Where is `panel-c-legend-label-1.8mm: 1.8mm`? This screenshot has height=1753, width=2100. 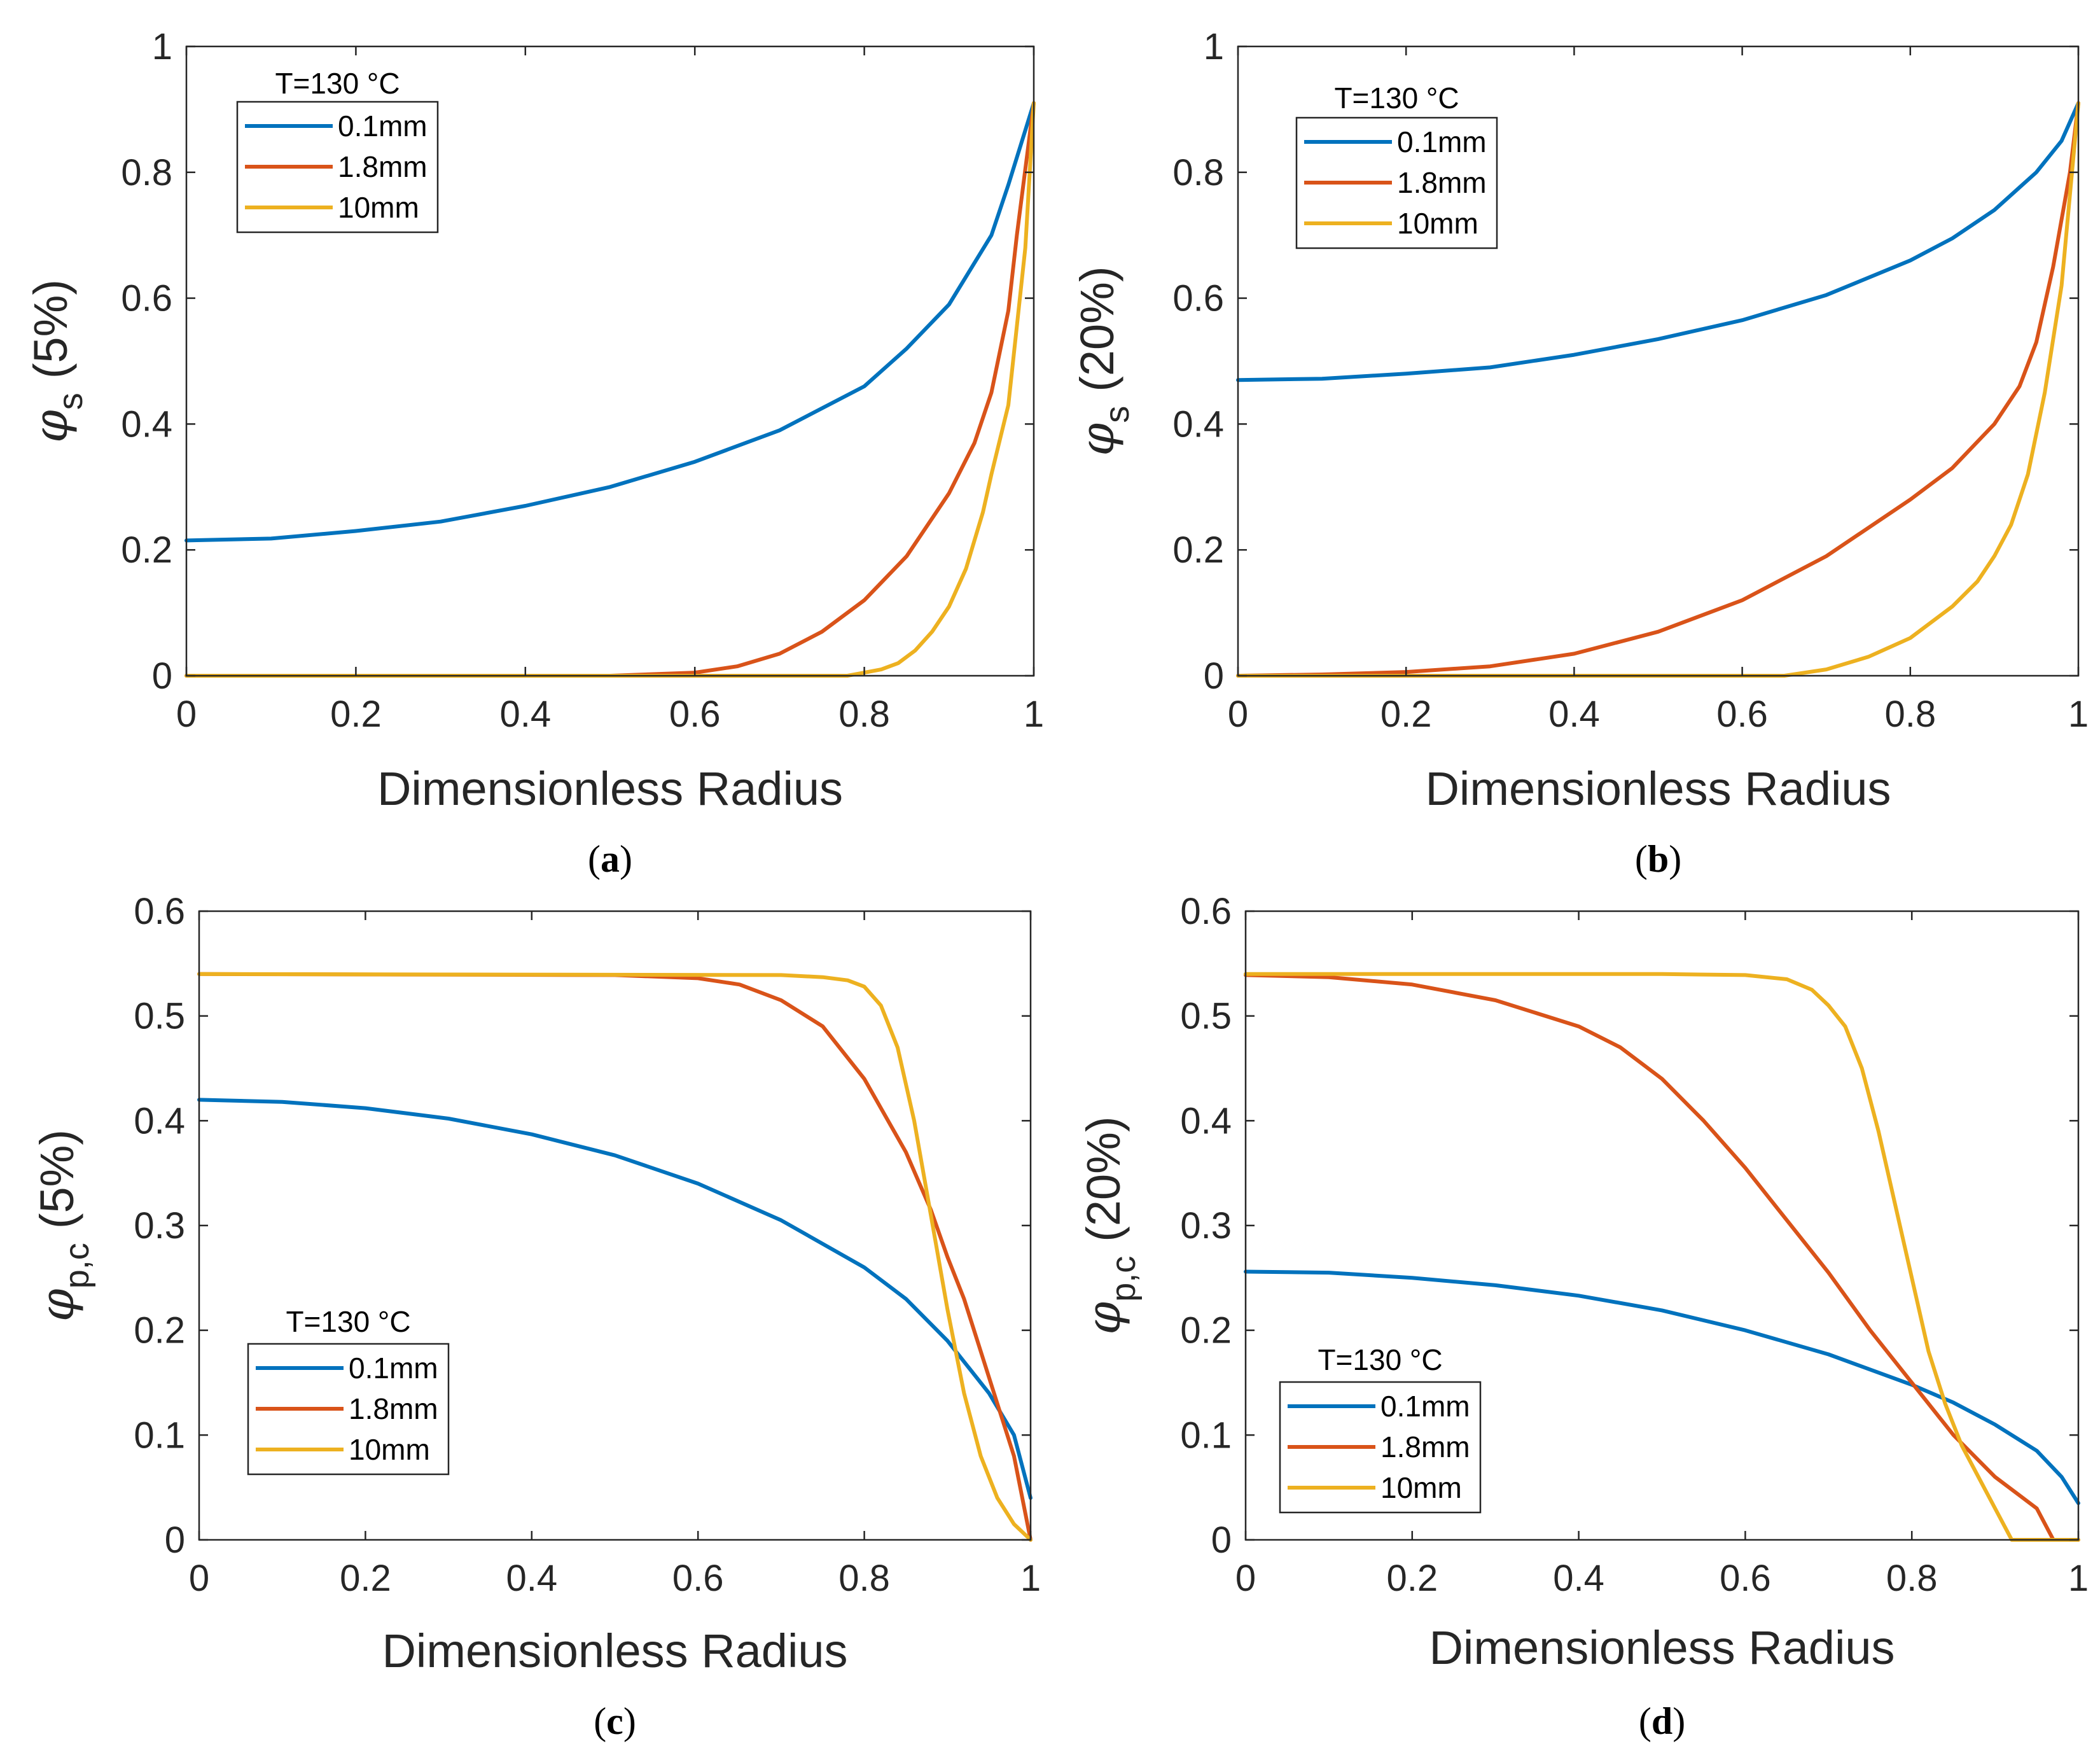 panel-c-legend-label-1.8mm: 1.8mm is located at coordinates (394, 1408).